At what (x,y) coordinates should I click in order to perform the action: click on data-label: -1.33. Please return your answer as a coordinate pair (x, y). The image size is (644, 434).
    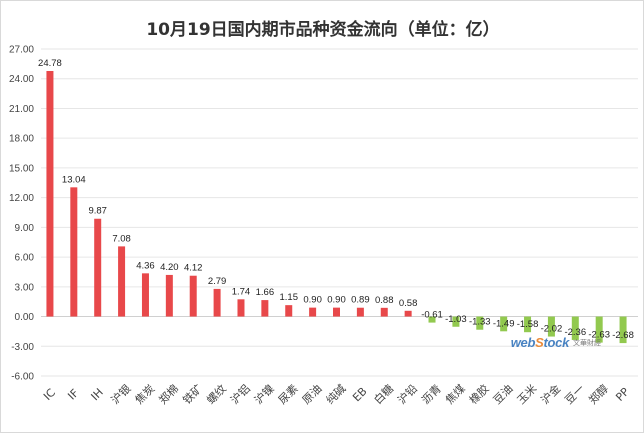
    Looking at the image, I should click on (480, 322).